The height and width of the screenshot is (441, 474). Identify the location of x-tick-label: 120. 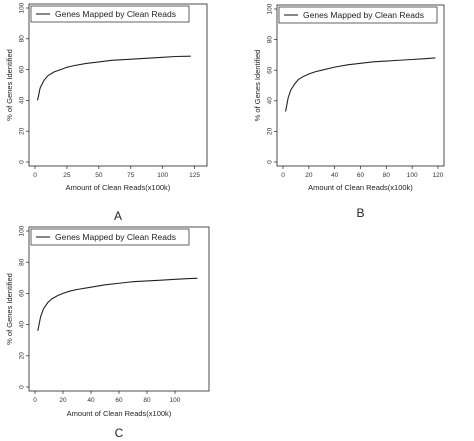
(438, 175).